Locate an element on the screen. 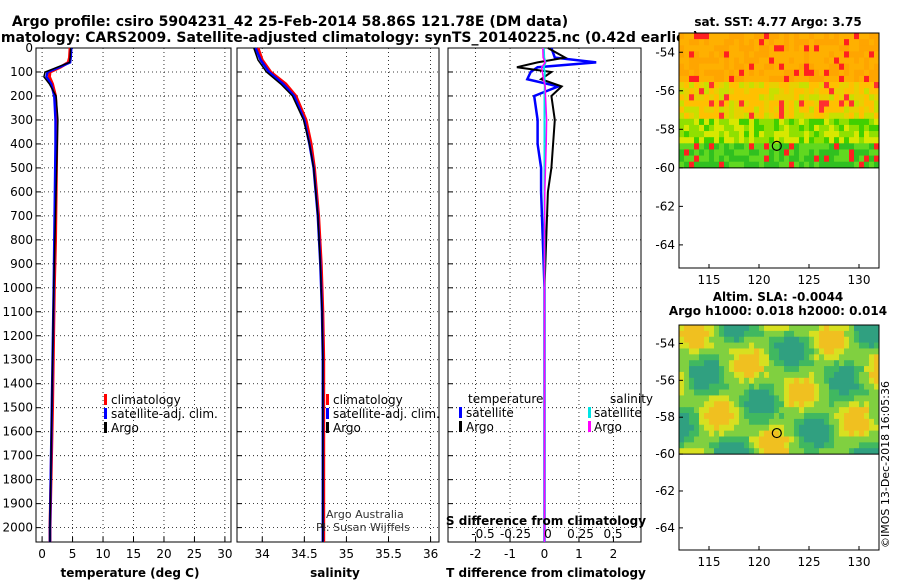 The height and width of the screenshot is (584, 900). p-temp-ytick-label: 100 is located at coordinates (21, 72).